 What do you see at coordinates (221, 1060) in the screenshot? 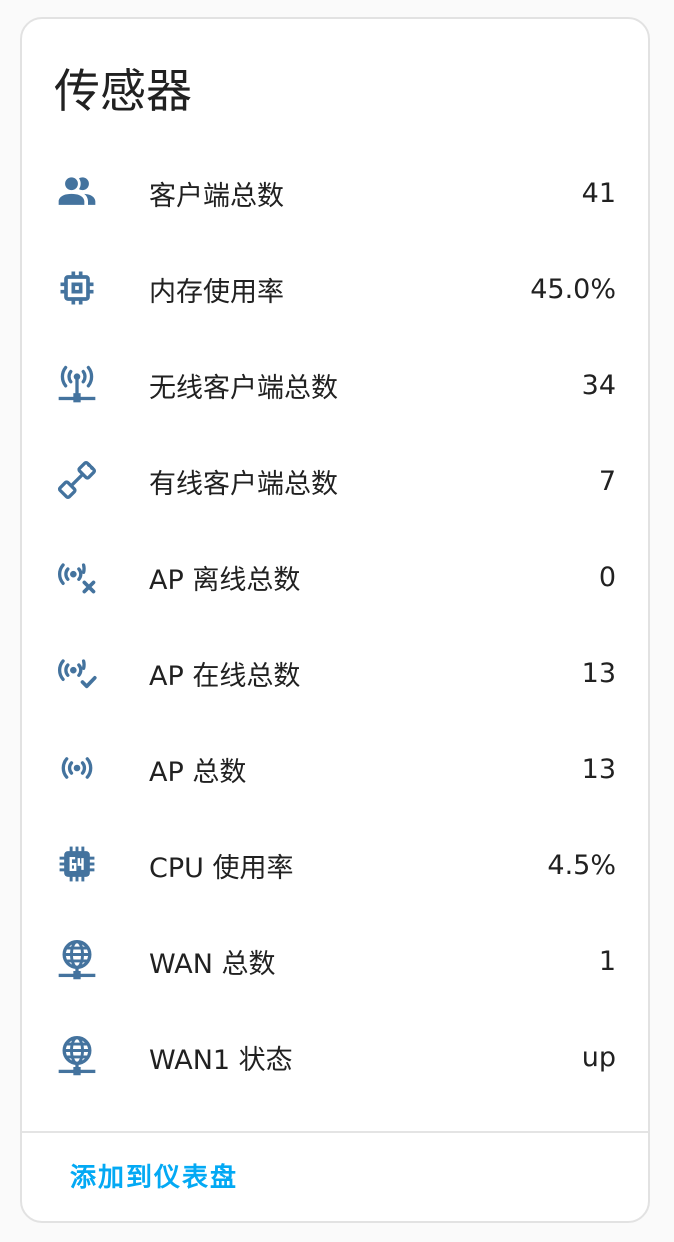
I see `sensor-label: WAN1 状态` at bounding box center [221, 1060].